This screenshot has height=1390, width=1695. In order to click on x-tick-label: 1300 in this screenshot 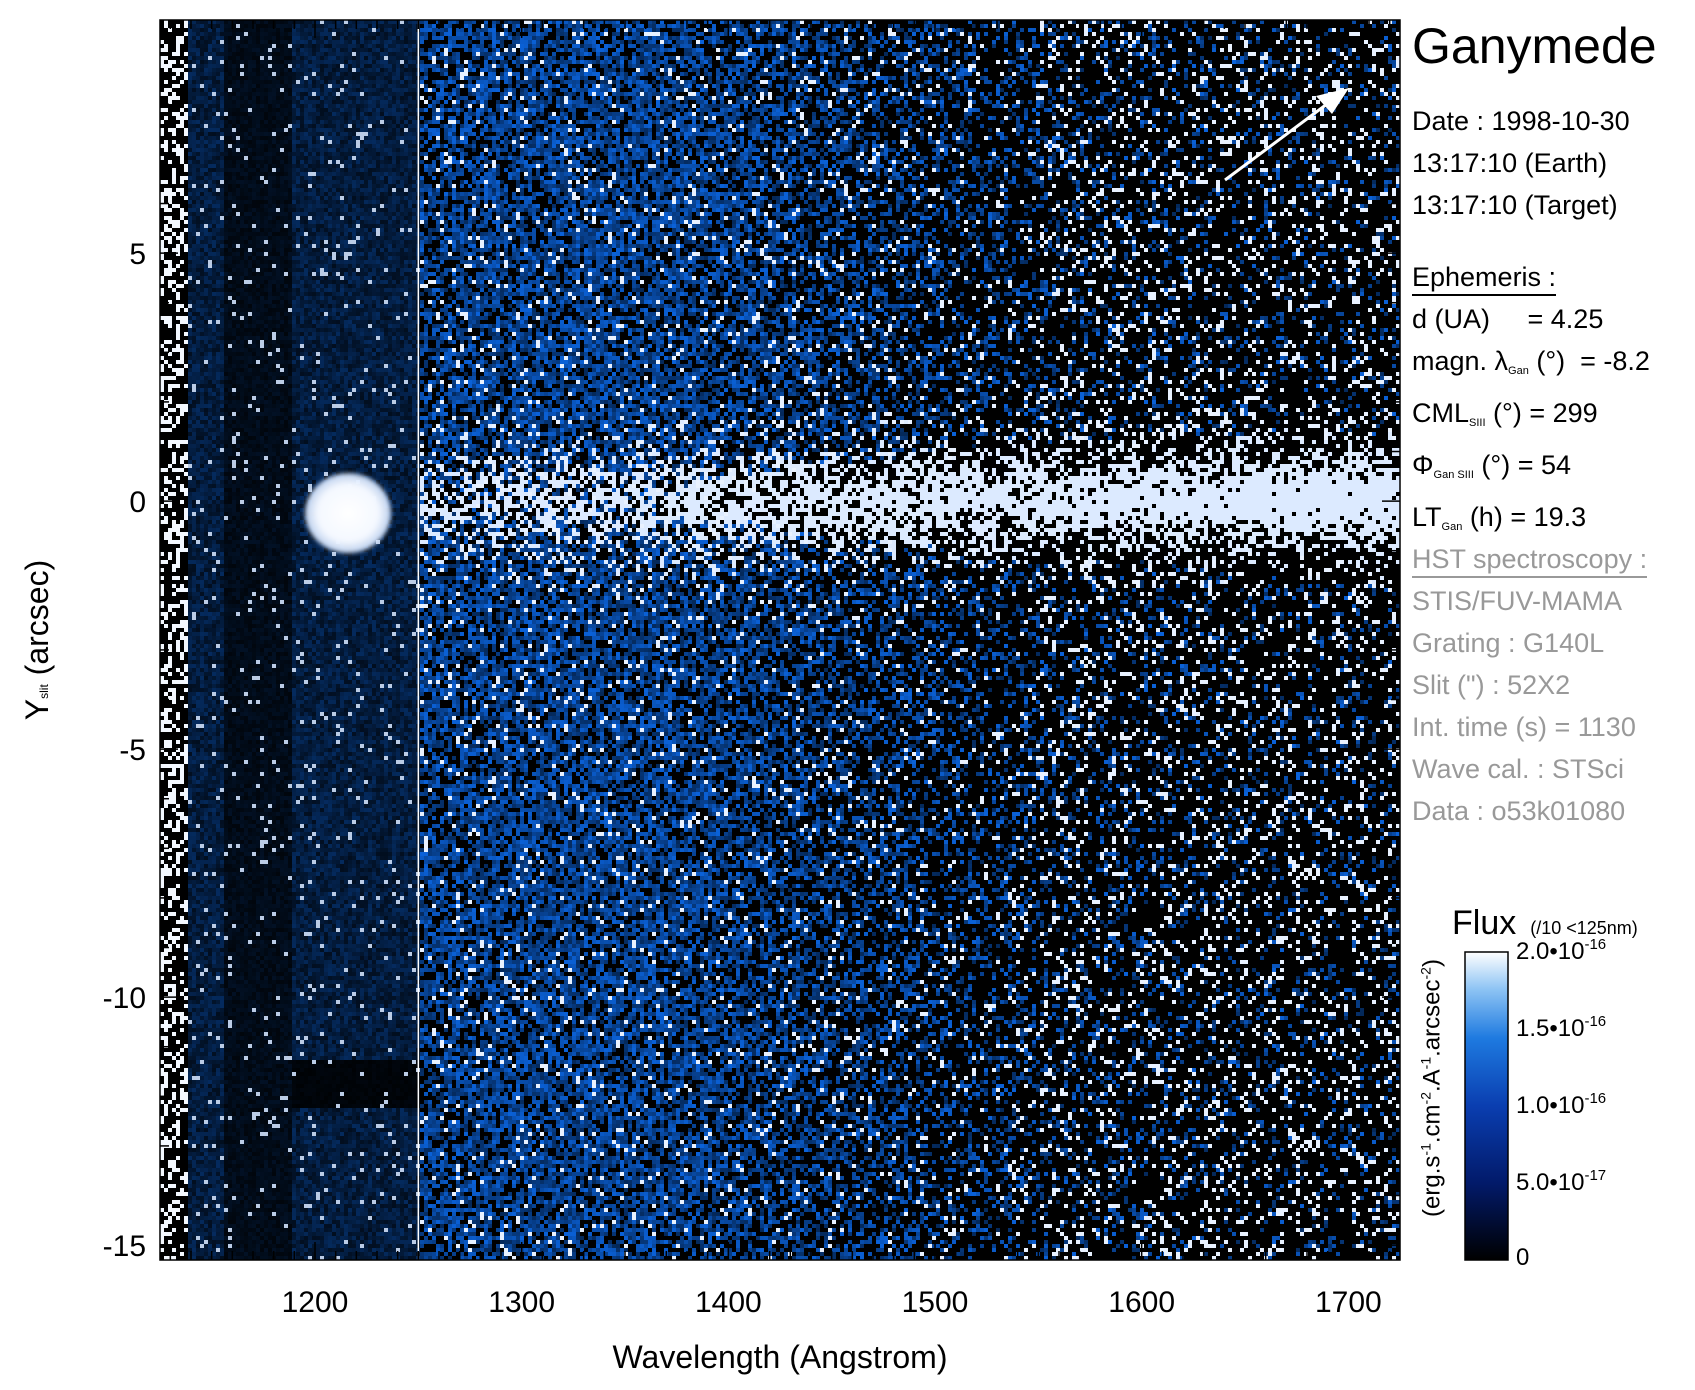, I will do `click(521, 1302)`.